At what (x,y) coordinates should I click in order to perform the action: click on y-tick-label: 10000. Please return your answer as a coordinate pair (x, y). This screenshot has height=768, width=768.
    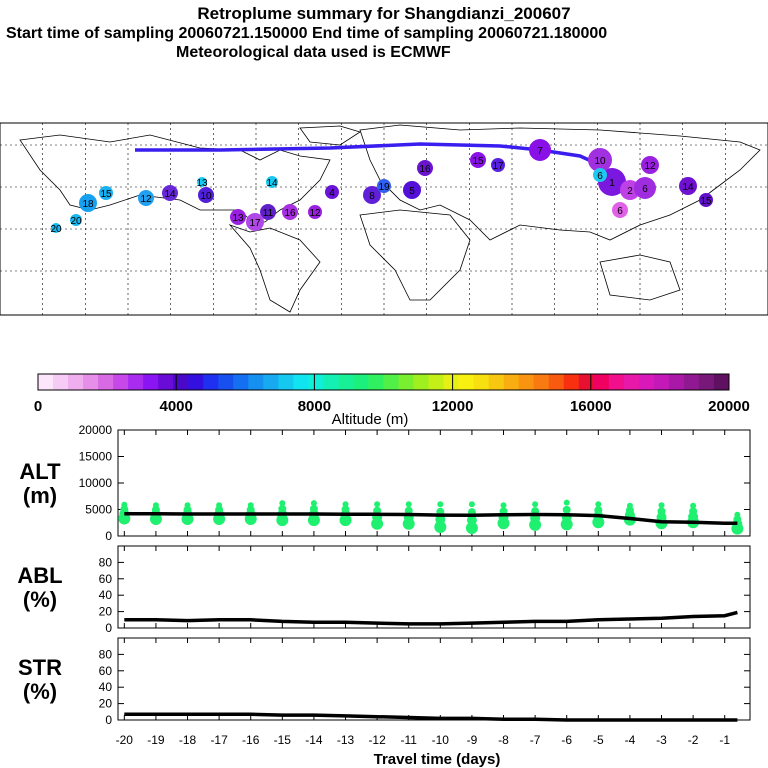
    Looking at the image, I should click on (96, 483).